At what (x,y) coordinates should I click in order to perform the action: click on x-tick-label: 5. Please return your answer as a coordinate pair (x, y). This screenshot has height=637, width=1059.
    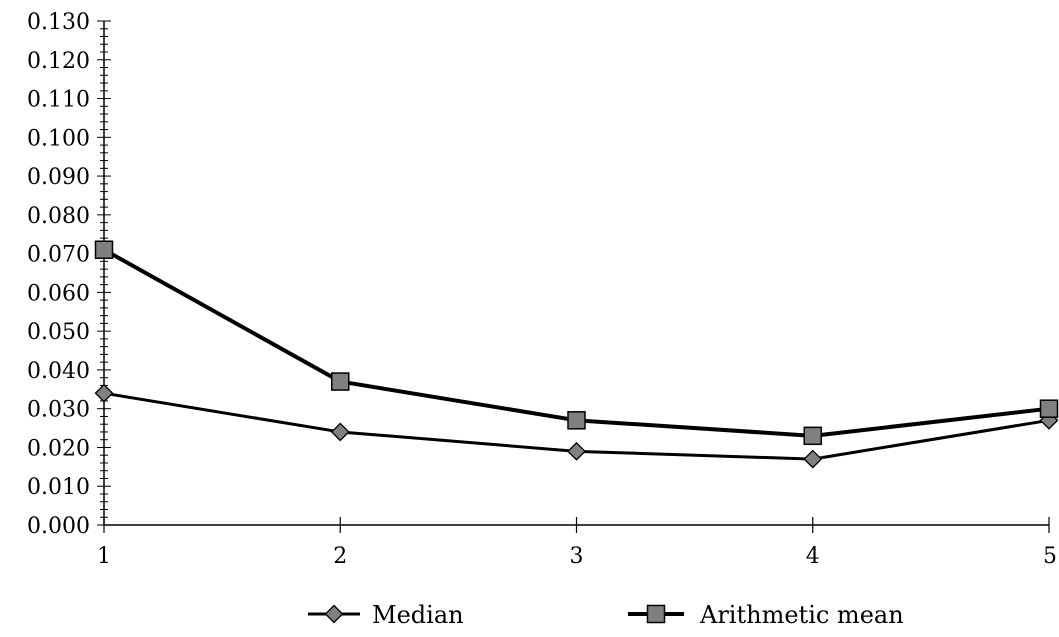
    Looking at the image, I should click on (1050, 556).